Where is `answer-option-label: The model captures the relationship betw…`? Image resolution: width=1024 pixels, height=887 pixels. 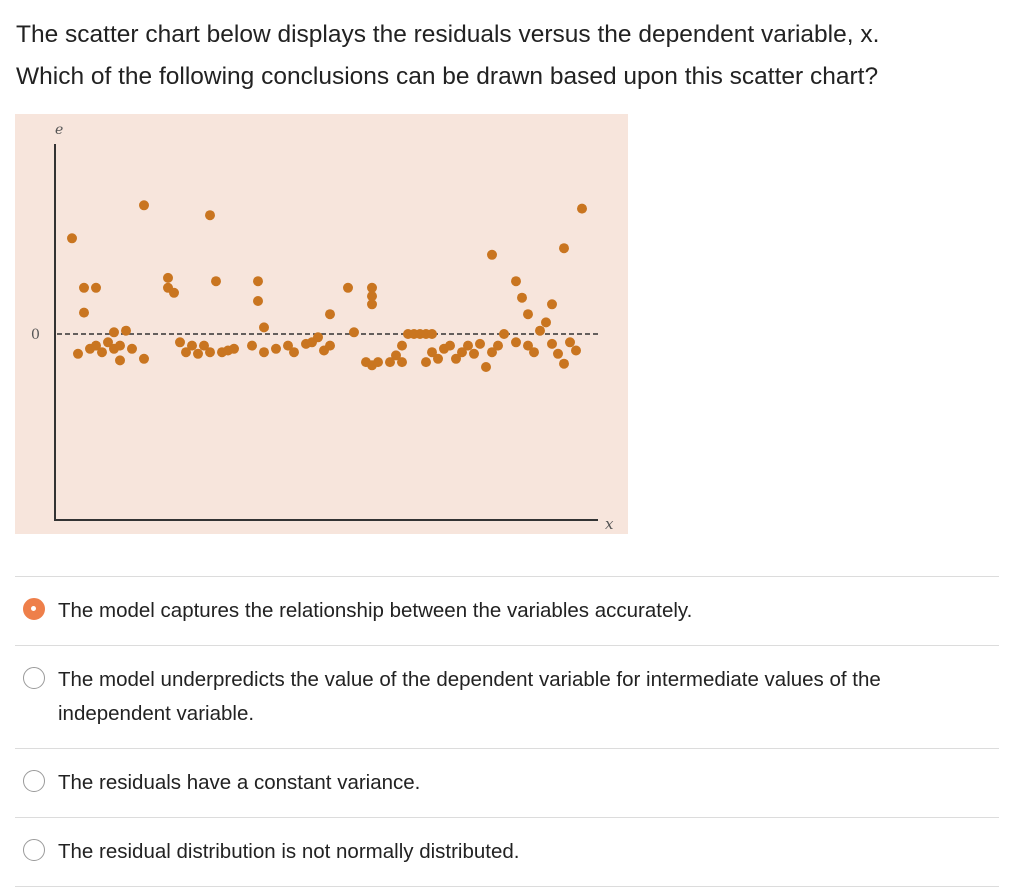
answer-option-label: The model captures the relationship betw… is located at coordinates (375, 610).